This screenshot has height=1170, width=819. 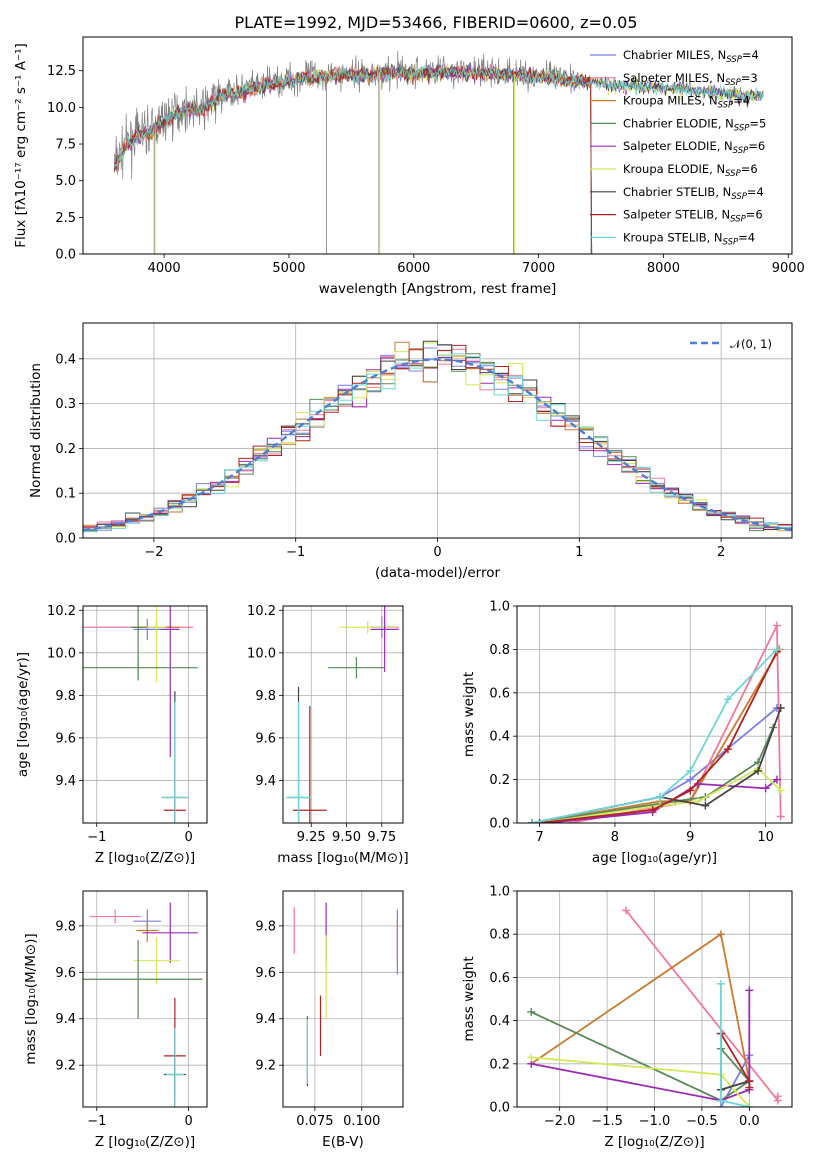 I want to click on x-tick-label: 4000, so click(x=164, y=268).